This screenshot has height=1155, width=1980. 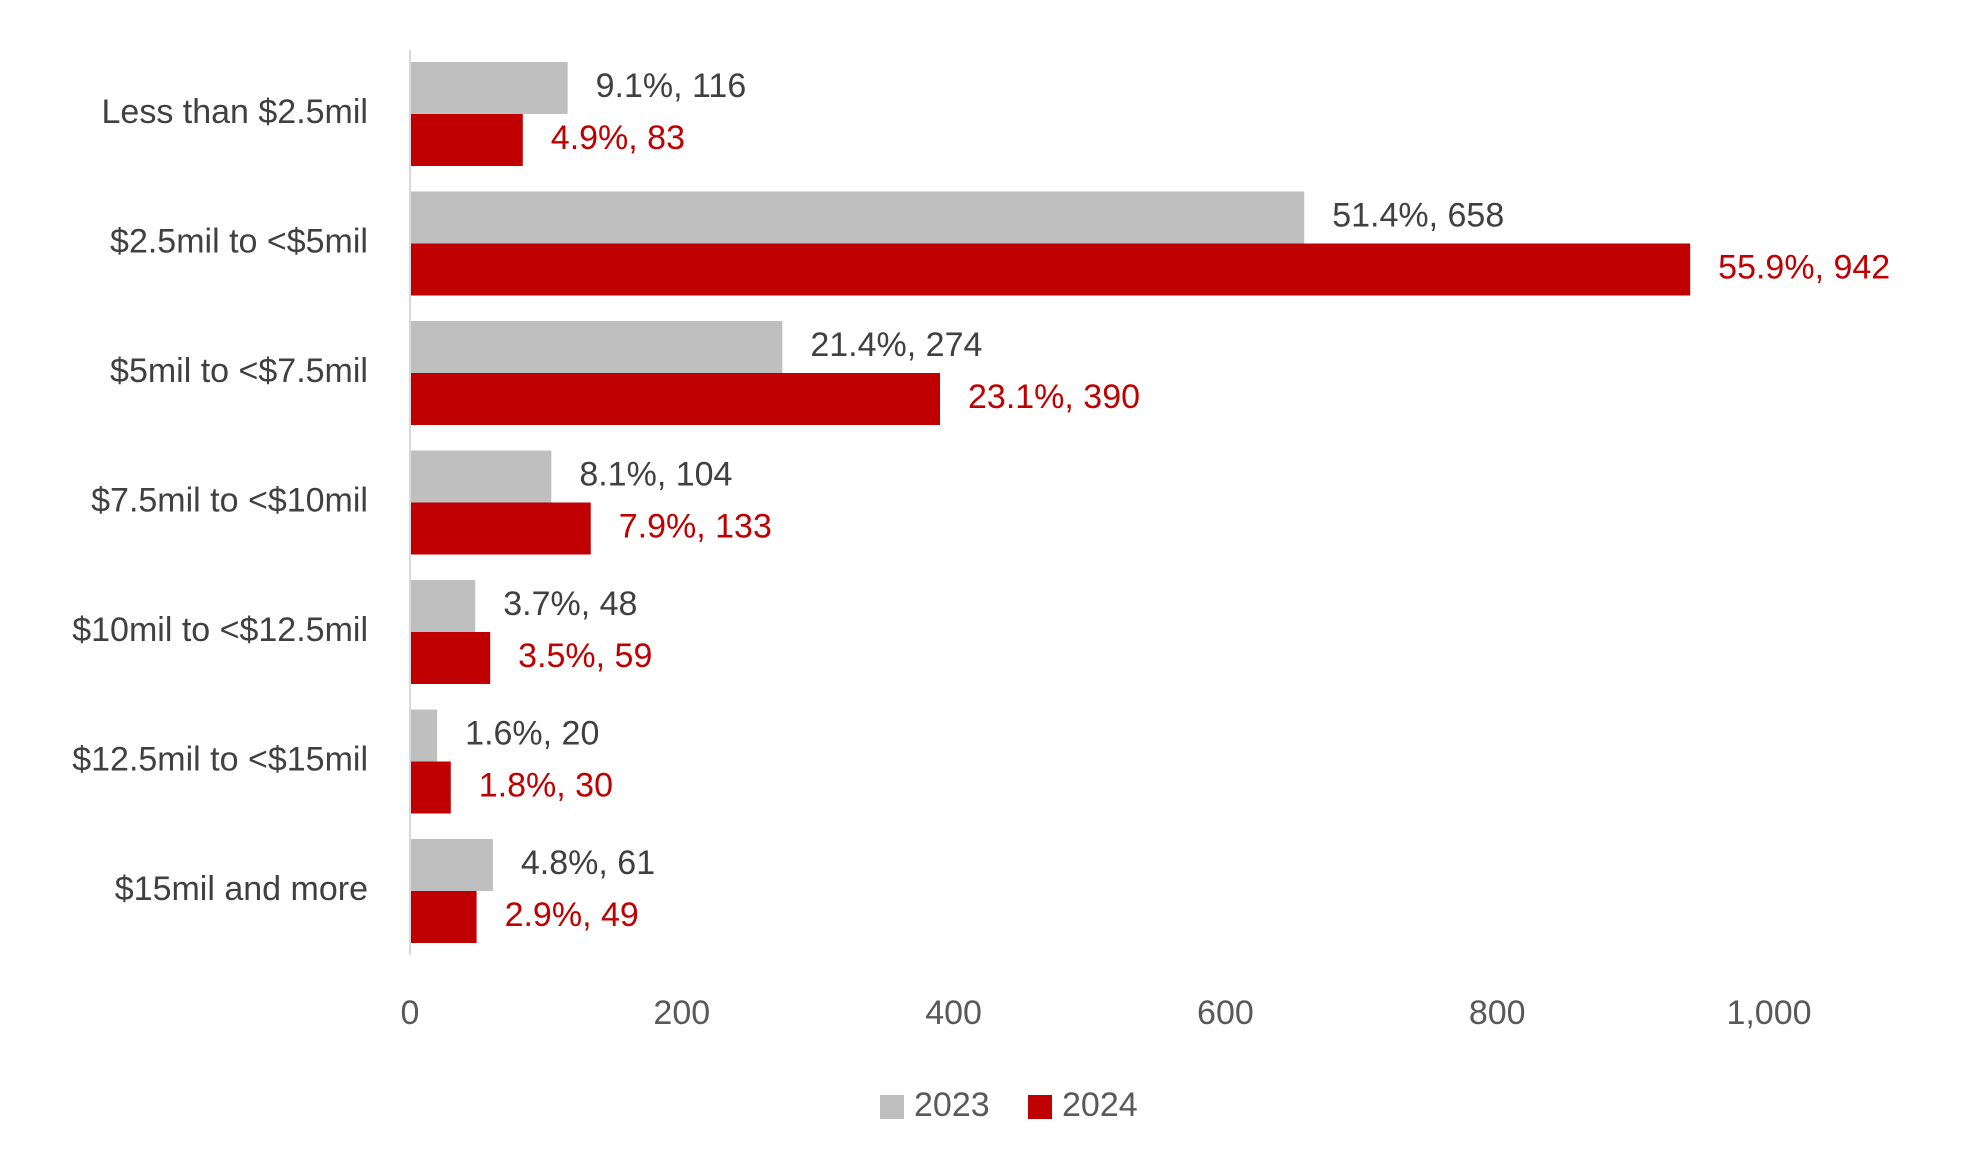 What do you see at coordinates (1009, 1105) in the screenshot?
I see `legend: 2023 2024` at bounding box center [1009, 1105].